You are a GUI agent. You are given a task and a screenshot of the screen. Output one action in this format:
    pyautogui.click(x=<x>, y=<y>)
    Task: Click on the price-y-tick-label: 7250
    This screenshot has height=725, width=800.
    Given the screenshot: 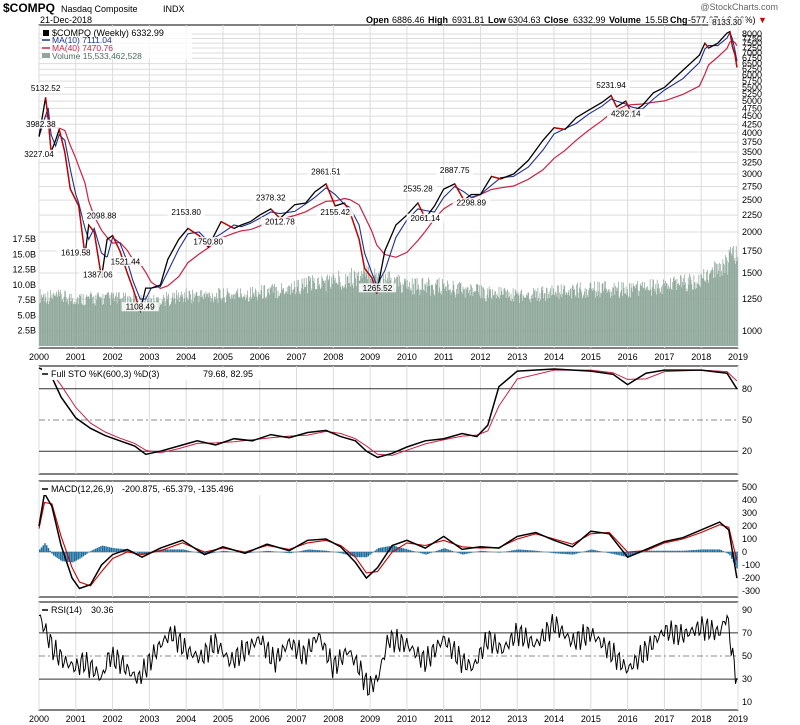 What is the action you would take?
    pyautogui.click(x=752, y=48)
    